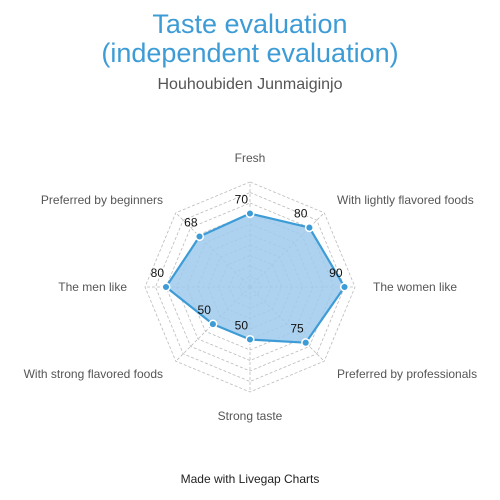 This screenshot has height=500, width=500. I want to click on axis-label: With lightly flavored foods, so click(405, 200).